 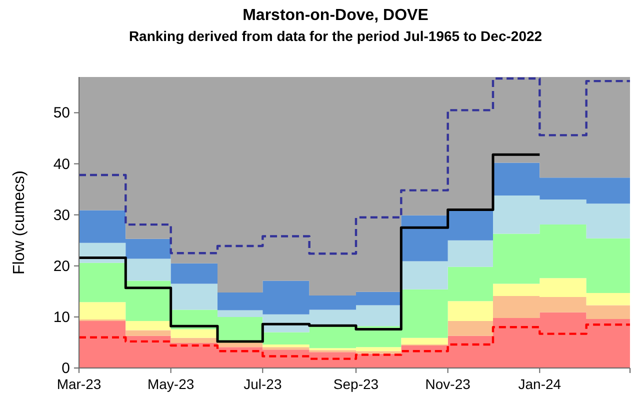 I want to click on x-tick-label: Jan-24, so click(x=540, y=384).